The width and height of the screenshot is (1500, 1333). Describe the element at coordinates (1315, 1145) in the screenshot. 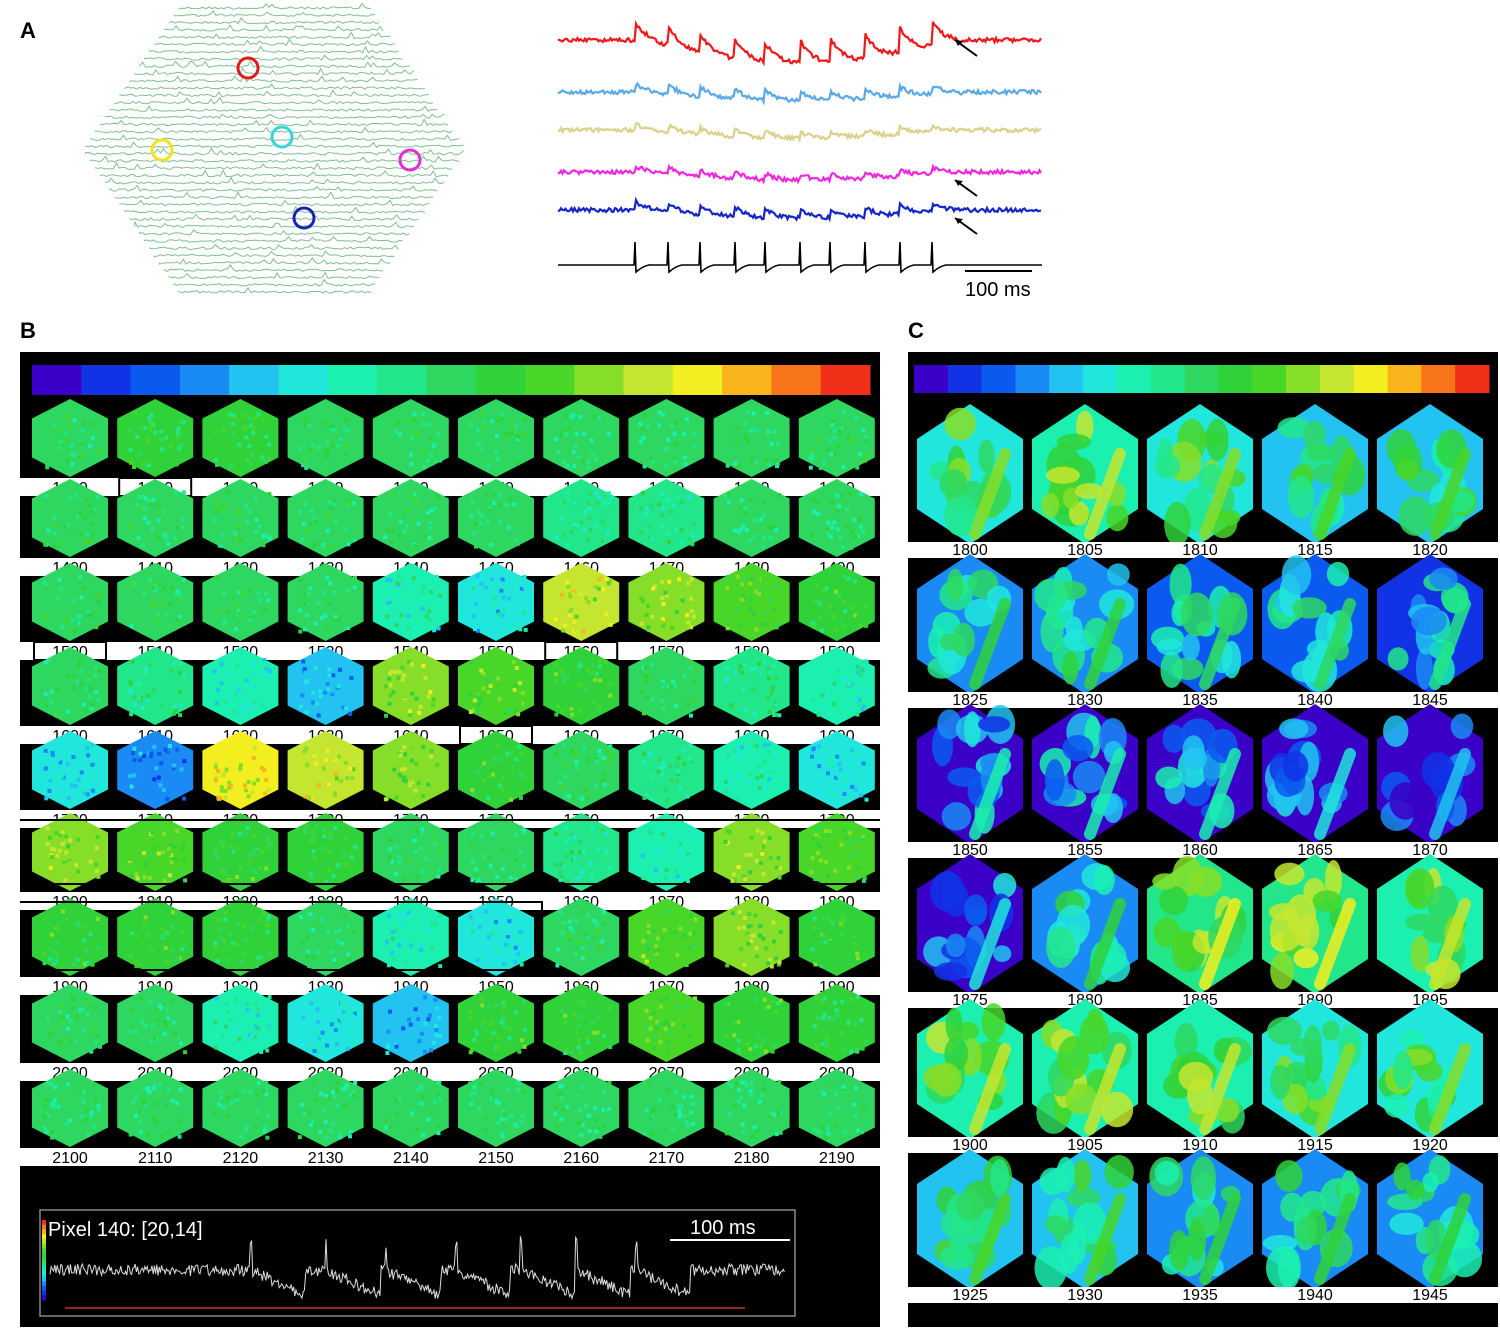

I see `frame-label: 1915` at that location.